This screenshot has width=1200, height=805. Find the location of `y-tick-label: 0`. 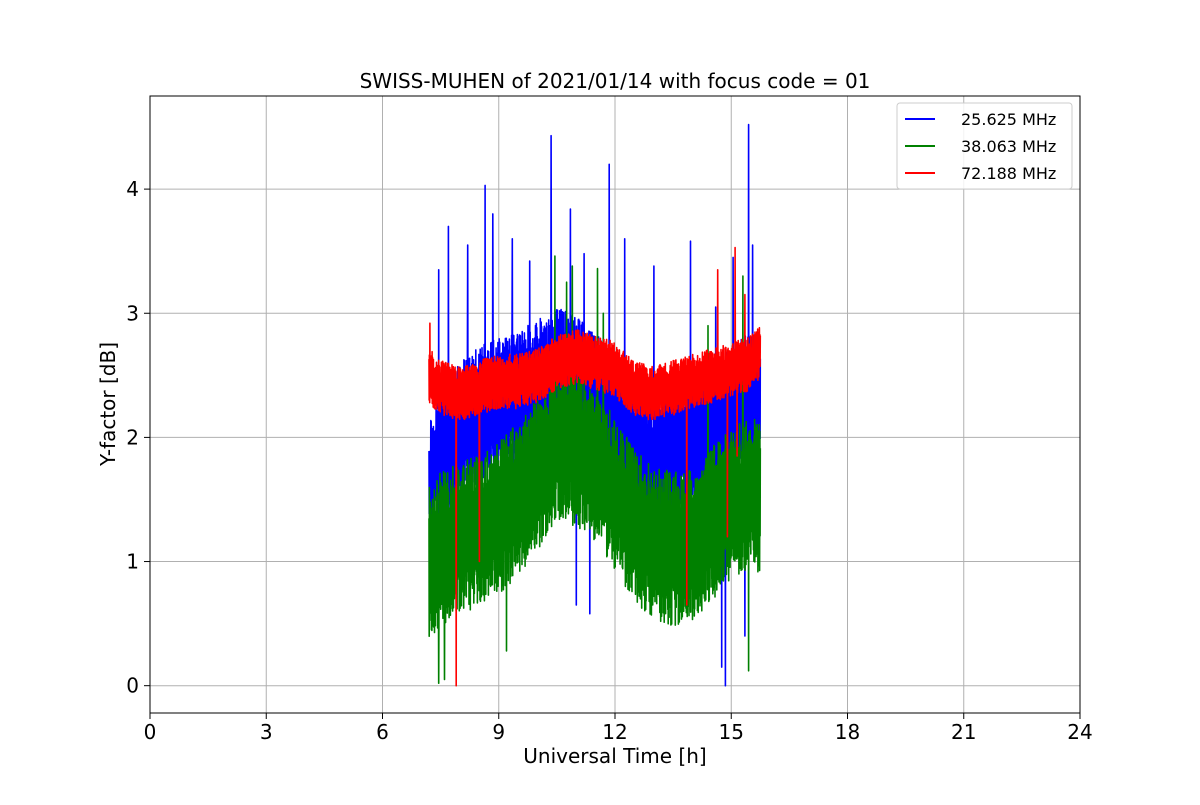

y-tick-label: 0 is located at coordinates (132, 686).